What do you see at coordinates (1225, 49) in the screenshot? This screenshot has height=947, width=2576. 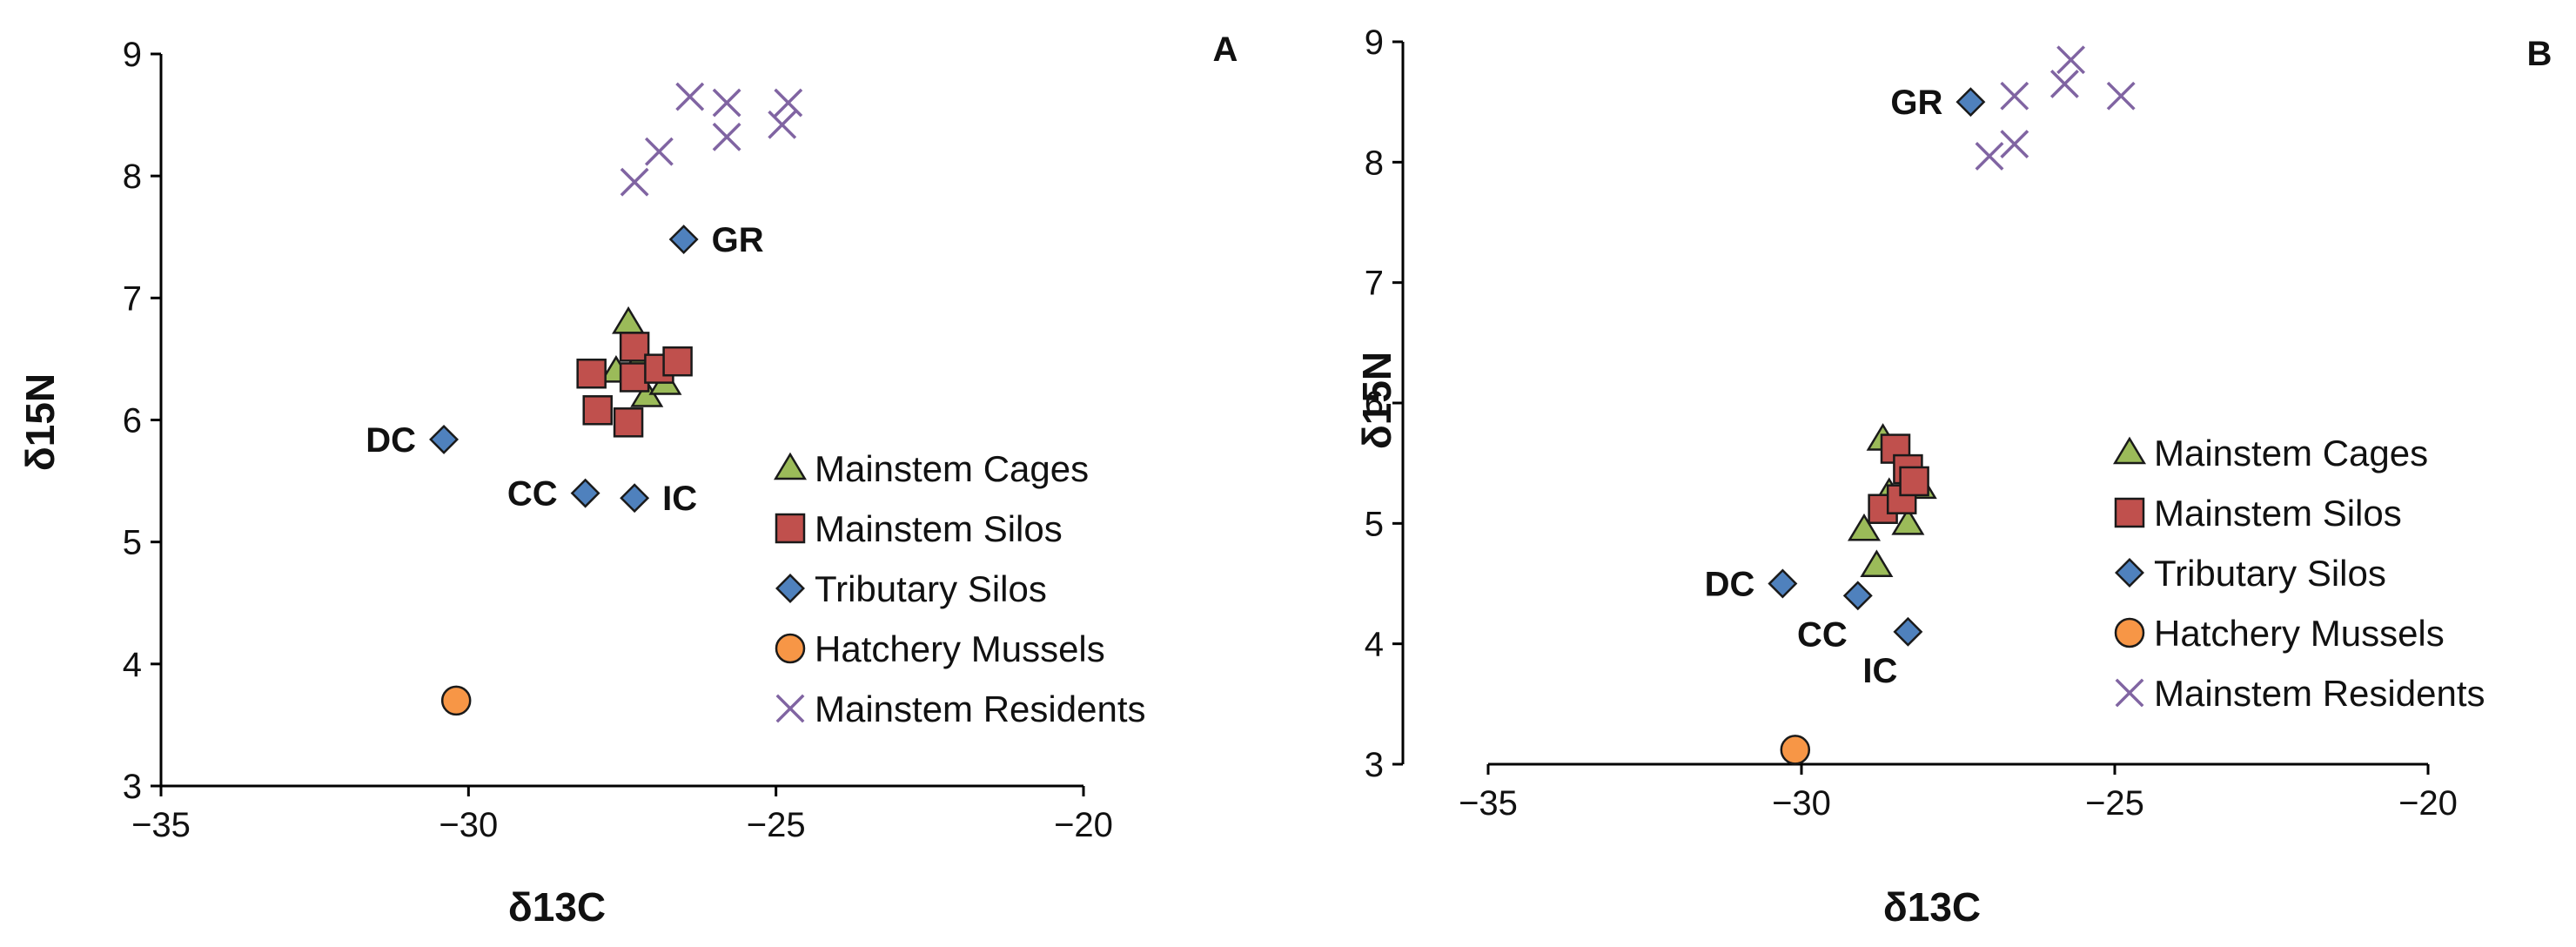 I see `panel-letter: A` at bounding box center [1225, 49].